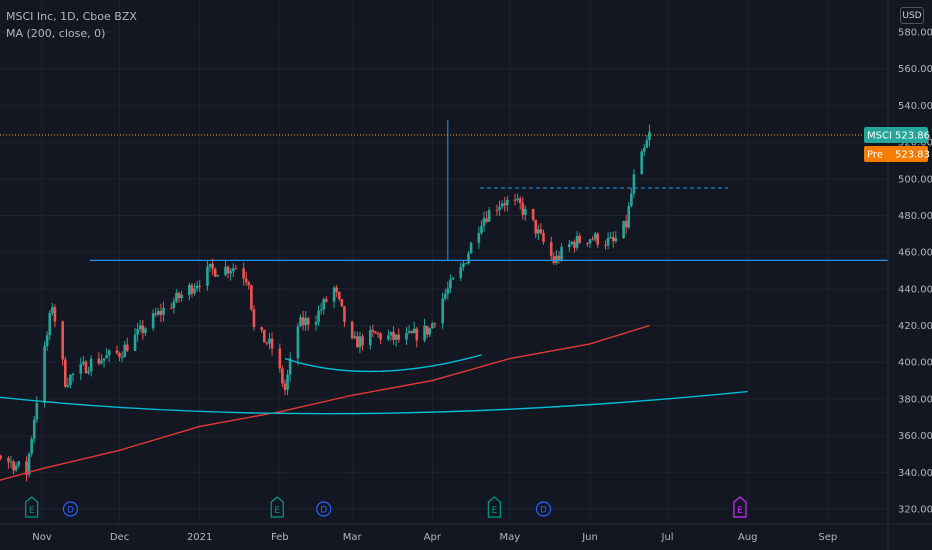 Image resolution: width=932 pixels, height=550 pixels. Describe the element at coordinates (915, 363) in the screenshot. I see `y-tick-label: 400.00` at that location.